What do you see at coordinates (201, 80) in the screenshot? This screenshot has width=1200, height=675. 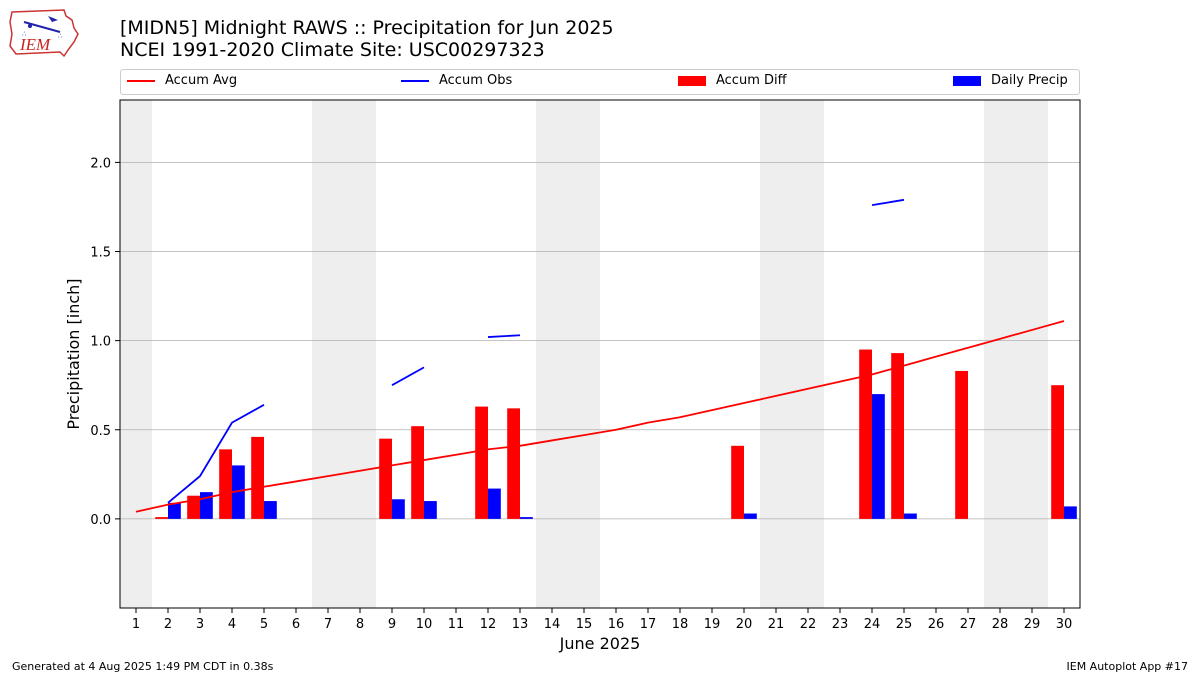 I see `legend-label-accum-avg: Accum Avg` at bounding box center [201, 80].